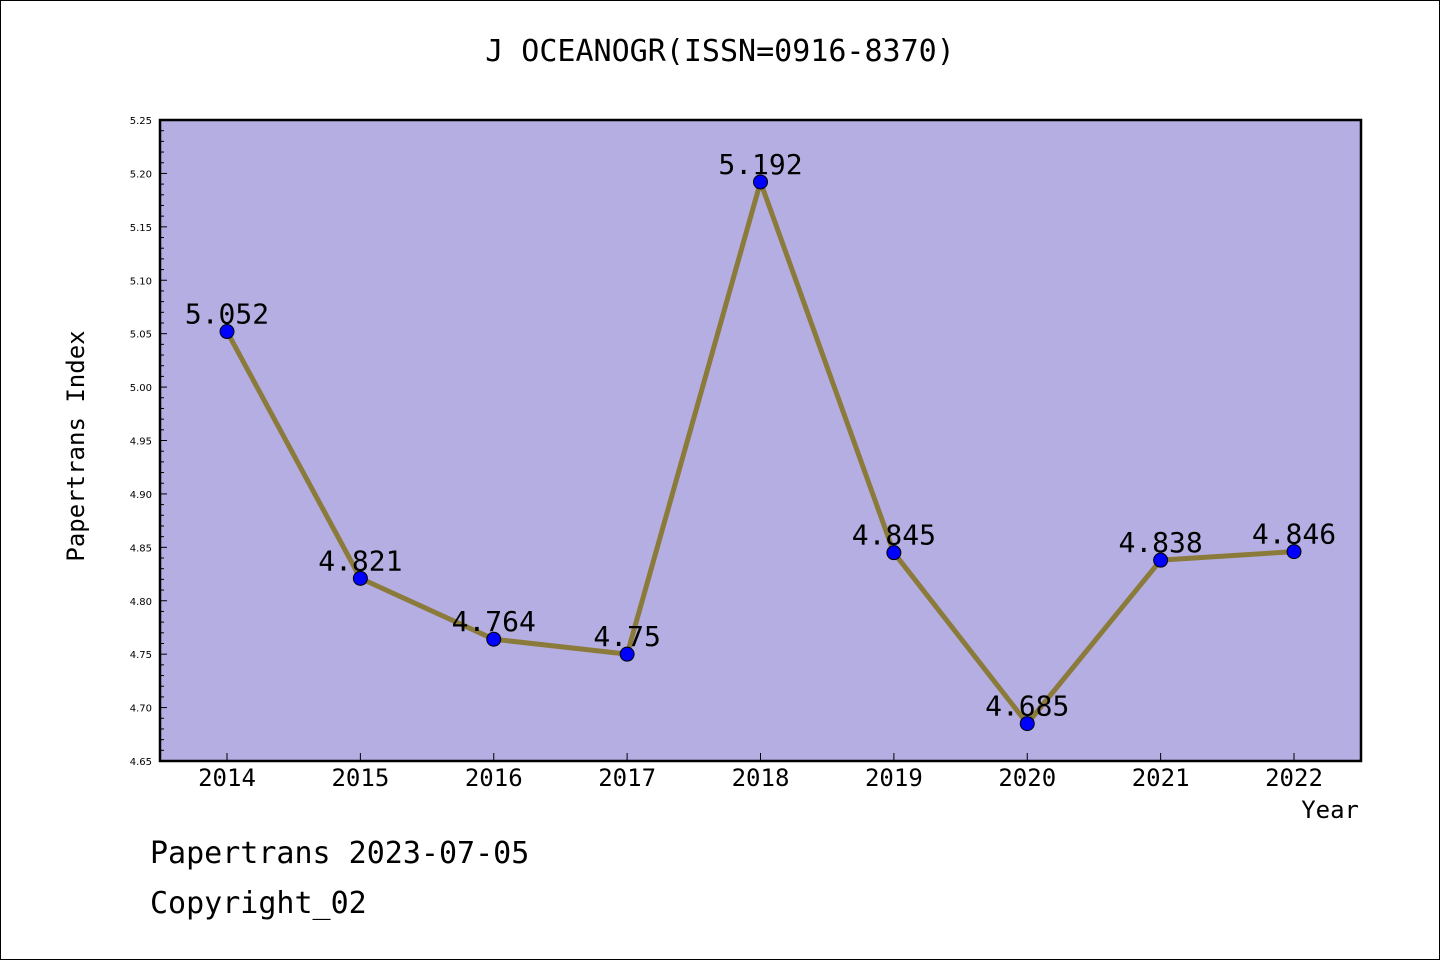 The image size is (1440, 960). Describe the element at coordinates (141, 335) in the screenshot. I see `y-tick-label: 5.05` at that location.